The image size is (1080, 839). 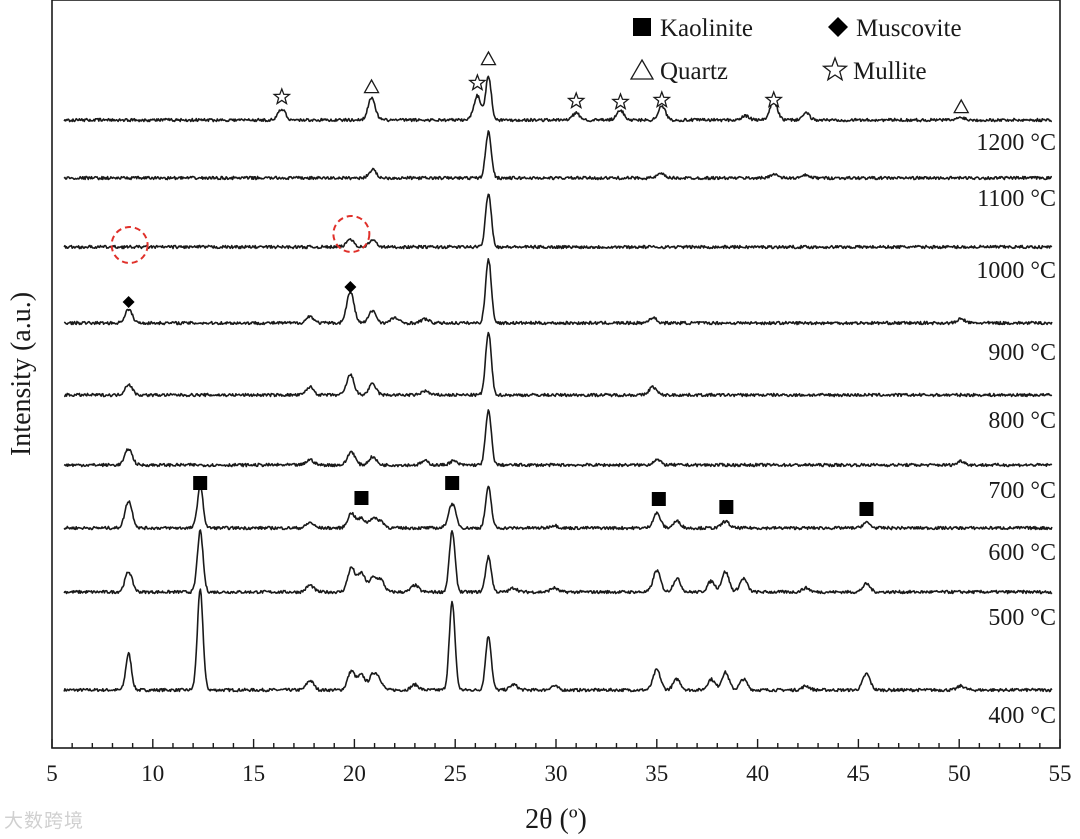 I want to click on legend: Kaolinite Muscovite Quartz Mullite, so click(x=795, y=50).